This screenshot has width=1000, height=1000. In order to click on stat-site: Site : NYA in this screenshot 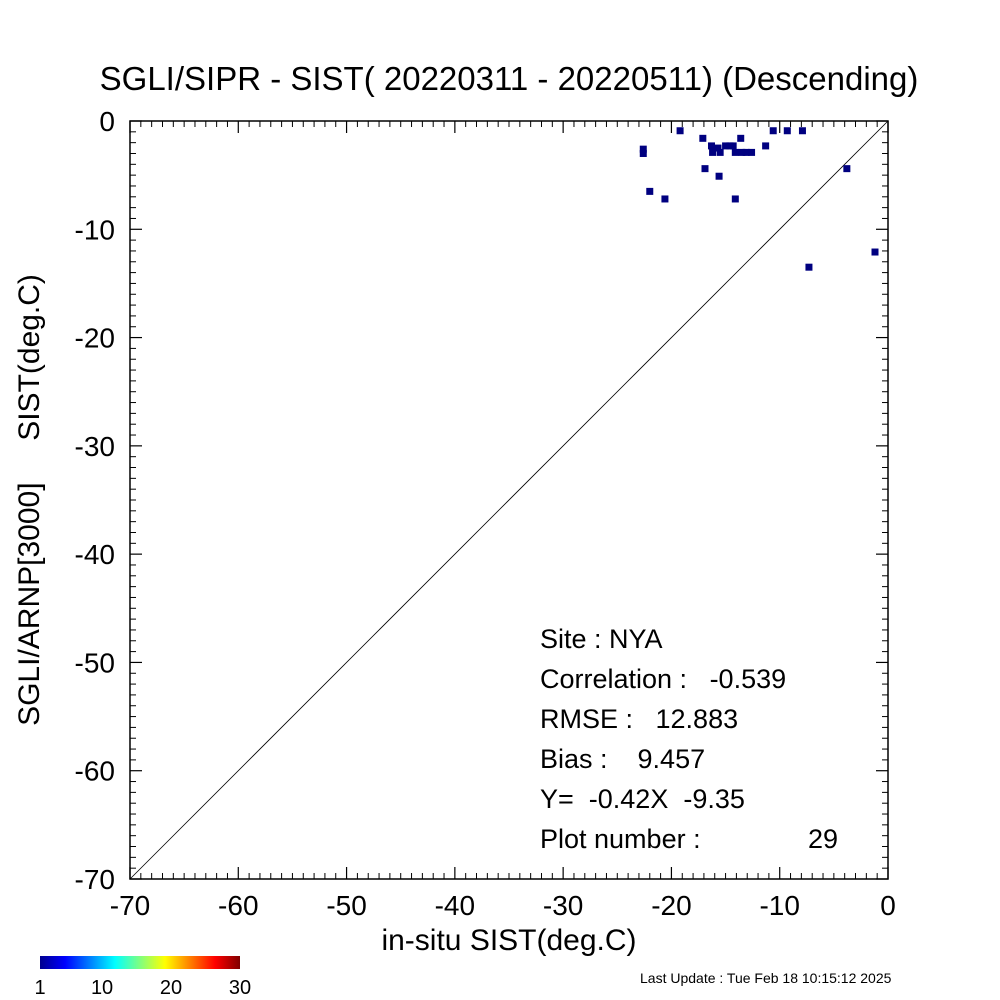, I will do `click(601, 639)`.